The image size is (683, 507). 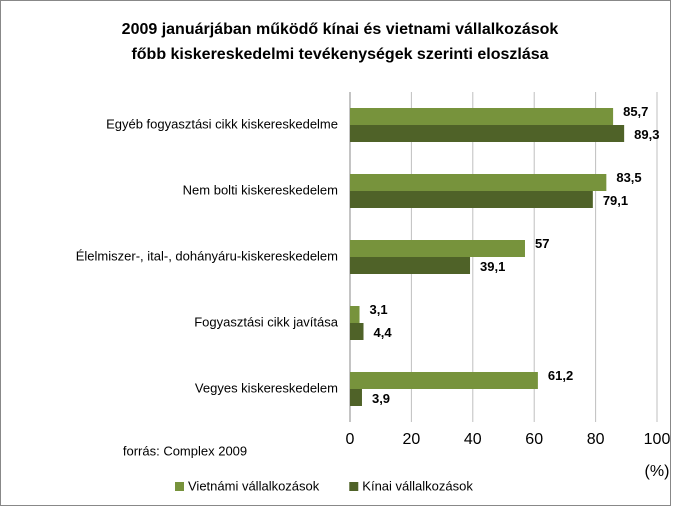 What do you see at coordinates (266, 321) in the screenshot?
I see `y-tick-label: Fogyasztási cikk javítása` at bounding box center [266, 321].